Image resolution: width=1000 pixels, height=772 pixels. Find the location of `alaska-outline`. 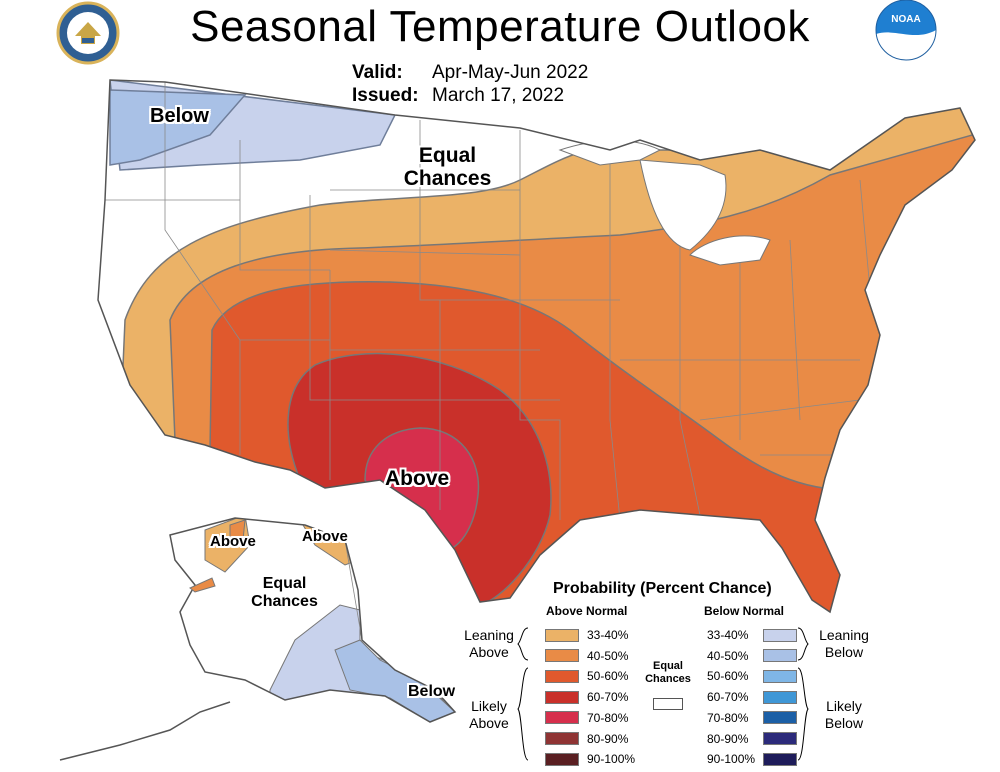

alaska-outline is located at coordinates (313, 620).